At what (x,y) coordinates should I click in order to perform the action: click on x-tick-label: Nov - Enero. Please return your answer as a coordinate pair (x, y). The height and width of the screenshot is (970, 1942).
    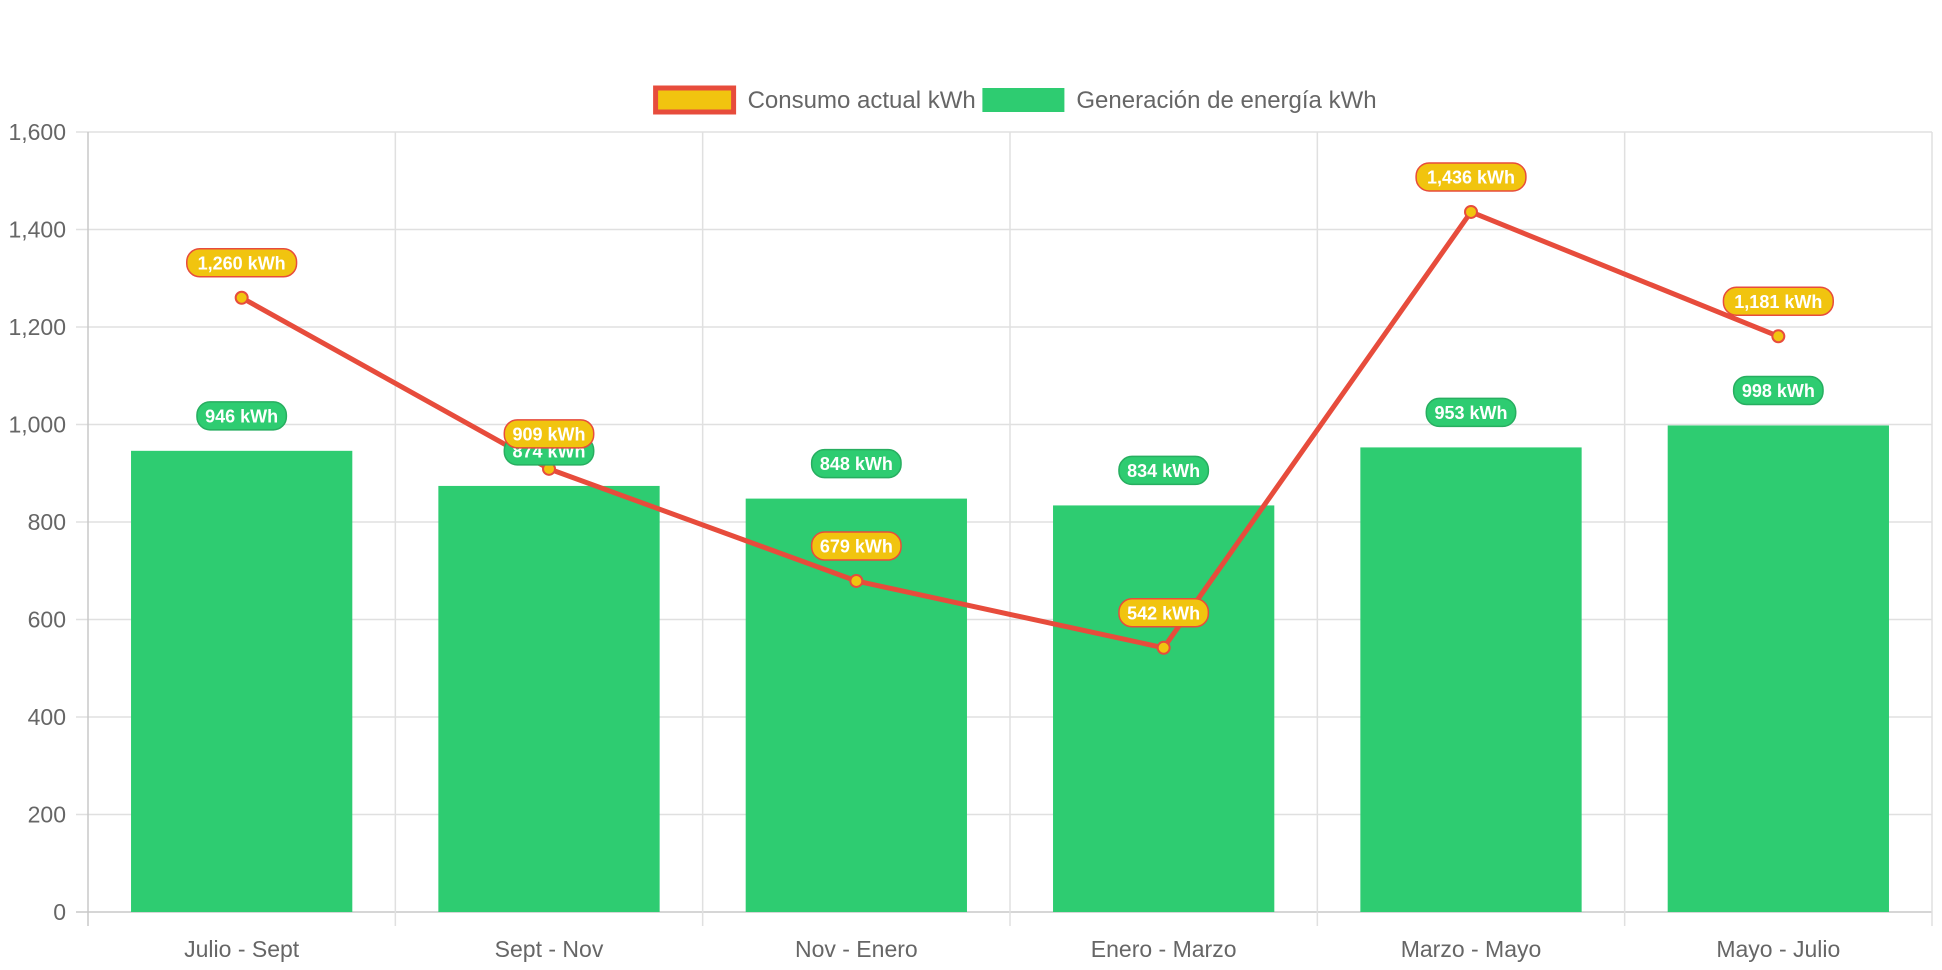
    Looking at the image, I should click on (856, 949).